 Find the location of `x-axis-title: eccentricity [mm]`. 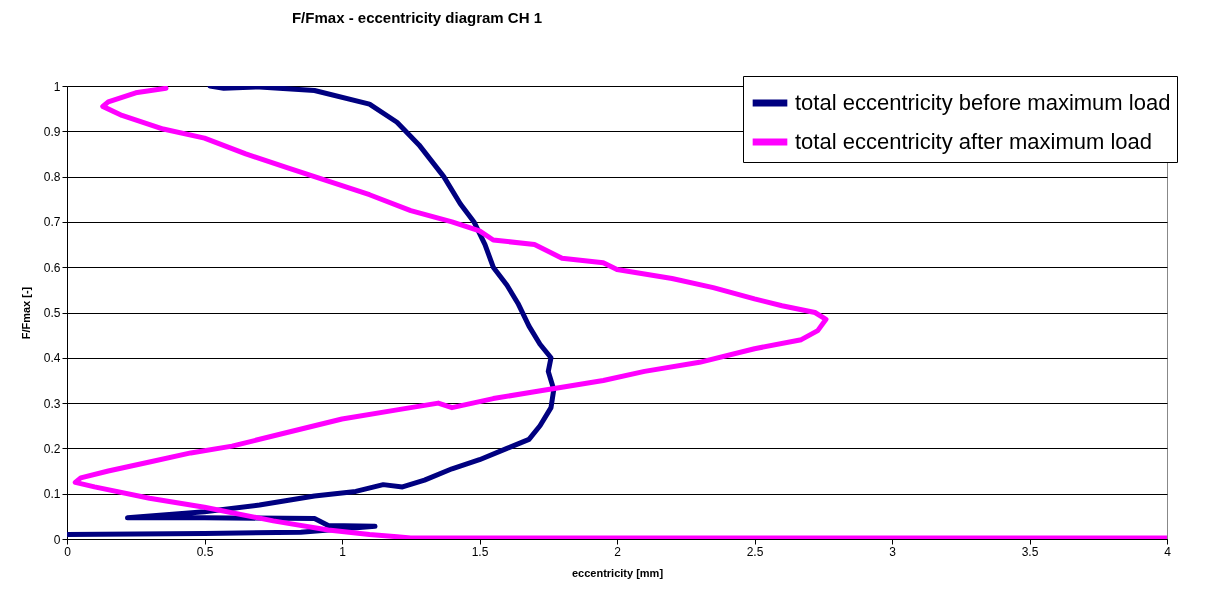

x-axis-title: eccentricity [mm] is located at coordinates (617, 572).